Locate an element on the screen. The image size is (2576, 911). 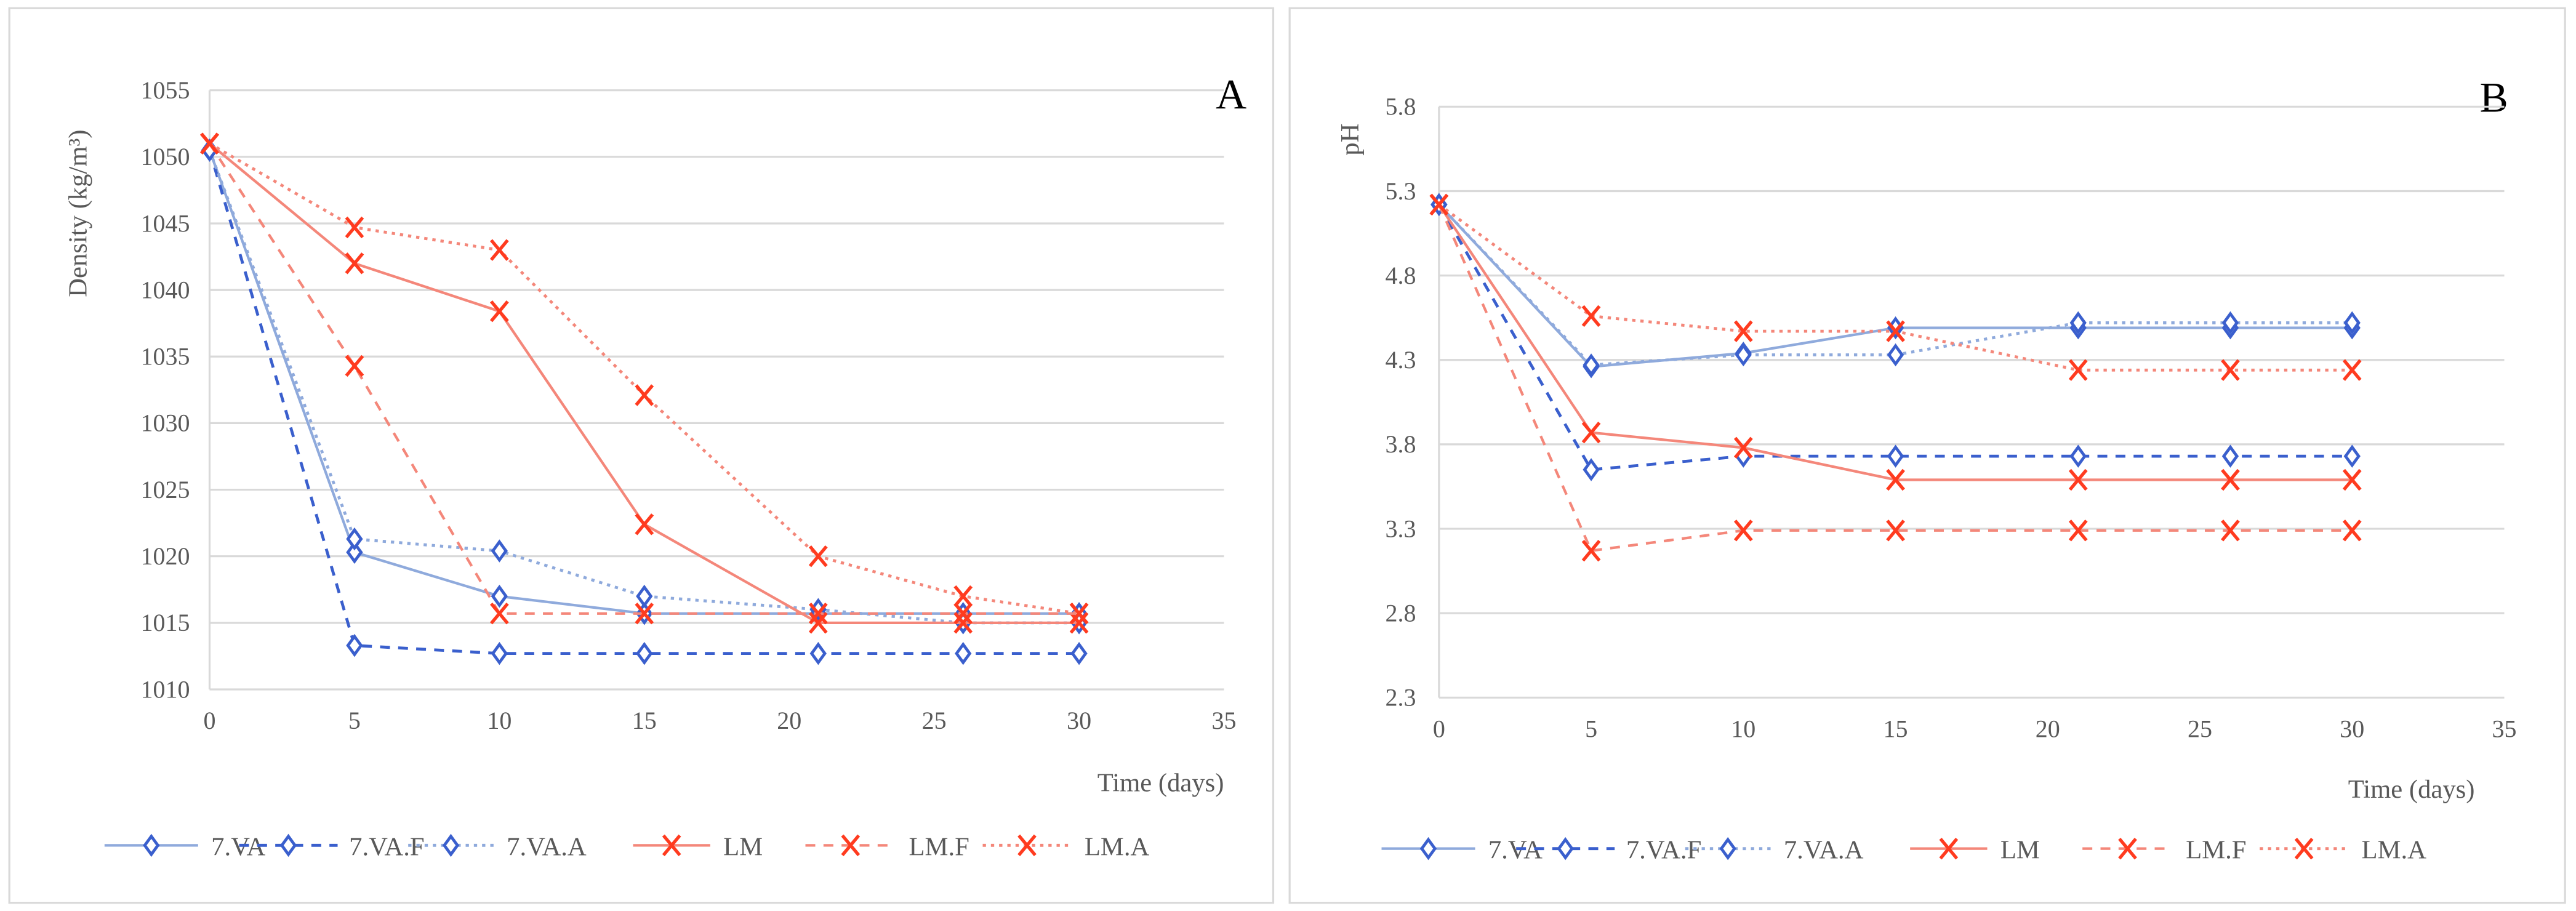
panel-b-y-tick-label: 2.3 is located at coordinates (1401, 698).